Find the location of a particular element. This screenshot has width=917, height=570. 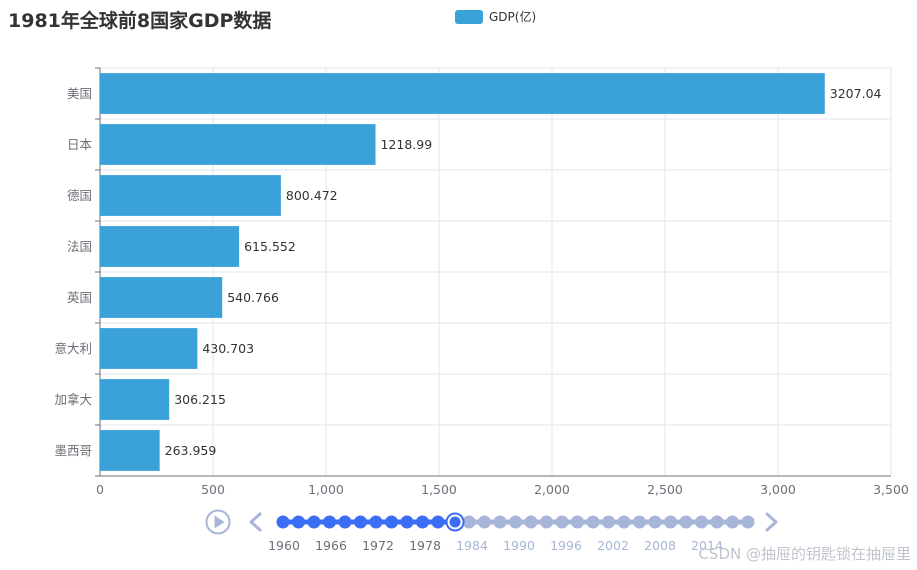

x-tick-label: 1,000 is located at coordinates (326, 489).